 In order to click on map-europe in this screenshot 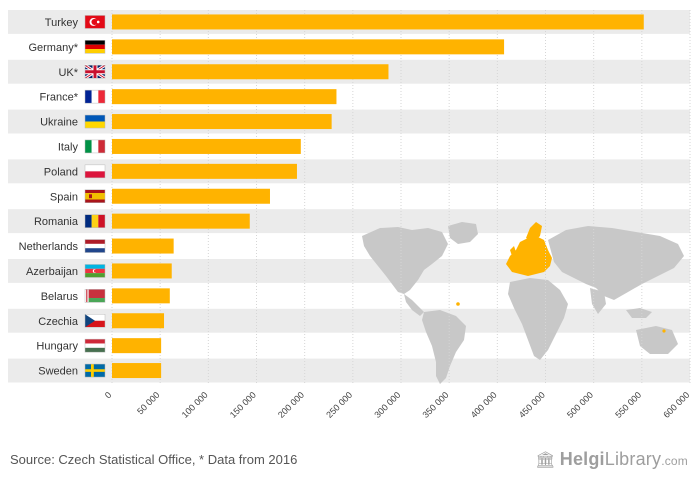, I will do `click(529, 256)`.